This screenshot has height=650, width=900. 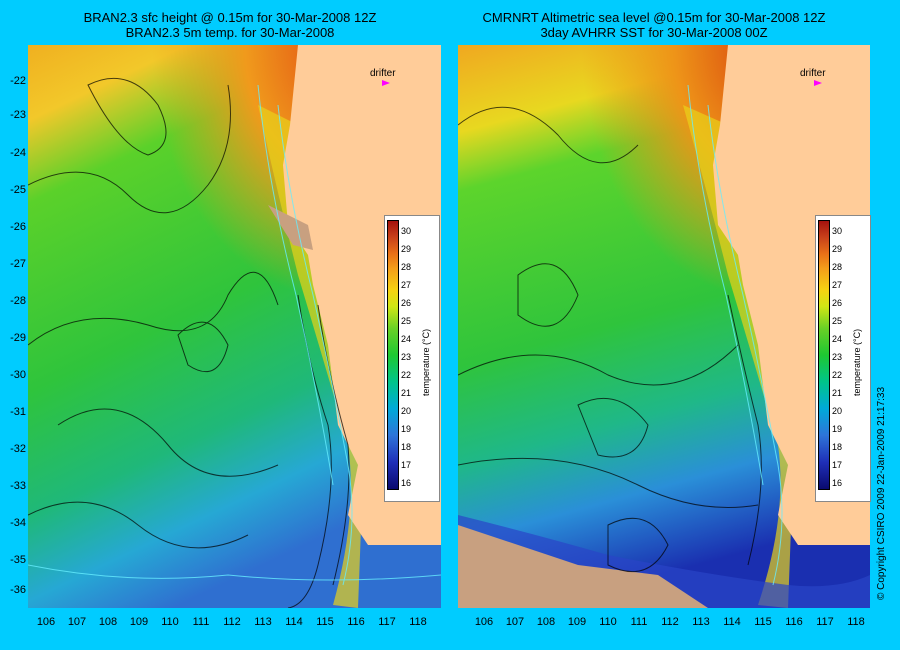 What do you see at coordinates (18, 227) in the screenshot?
I see `y-tick: -26` at bounding box center [18, 227].